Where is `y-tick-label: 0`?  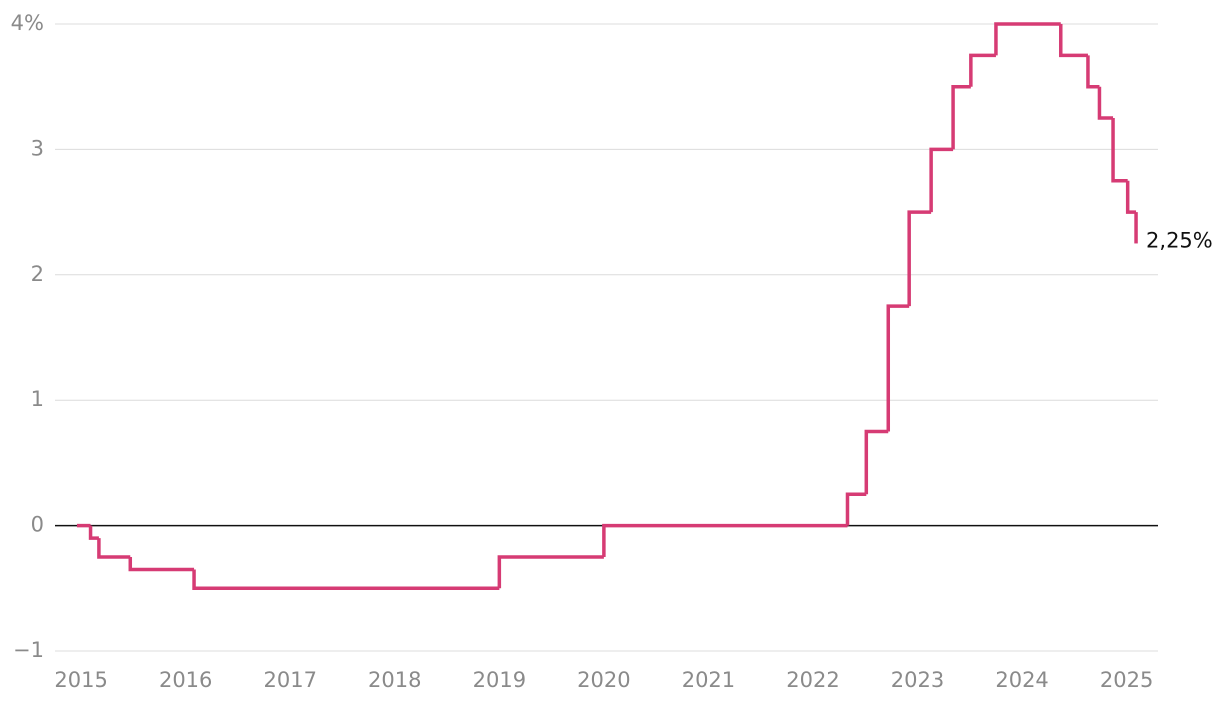
y-tick-label: 0 is located at coordinates (37, 525).